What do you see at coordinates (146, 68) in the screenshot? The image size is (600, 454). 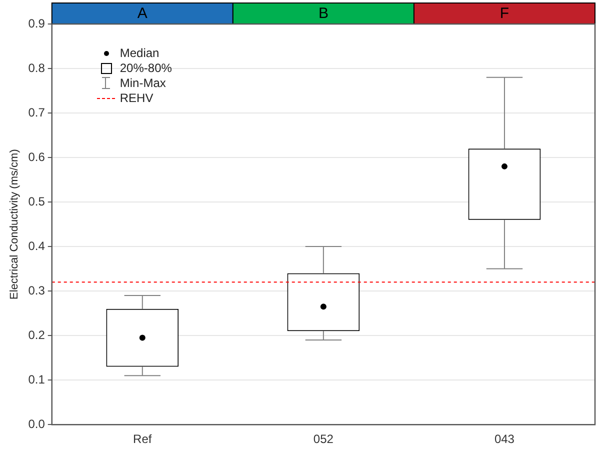 I see `annotation: 20%-80%` at bounding box center [146, 68].